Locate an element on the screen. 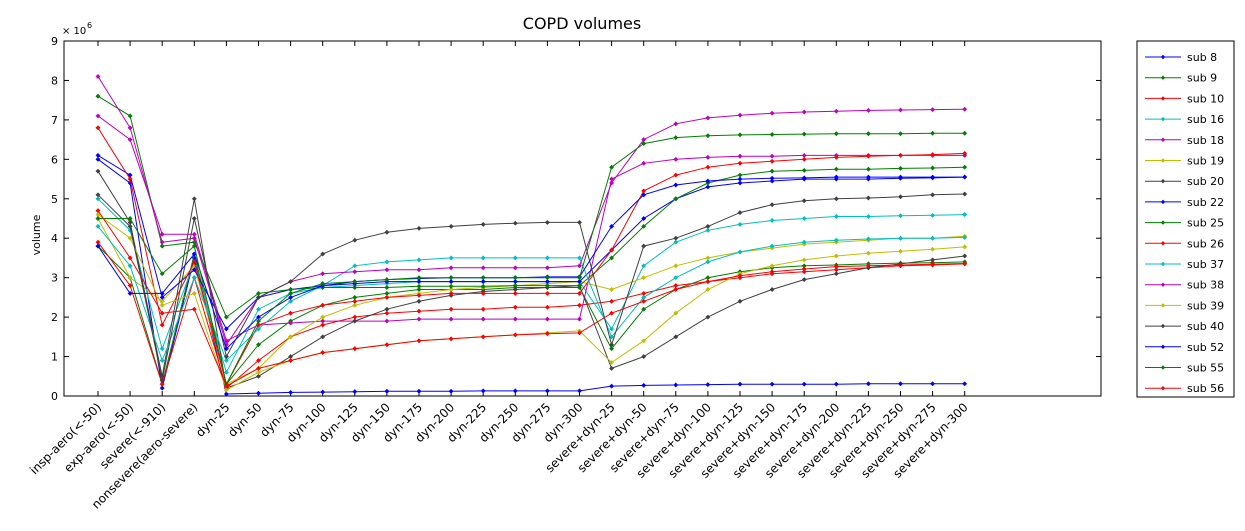 The height and width of the screenshot is (531, 1245). legend-entry: sub 39 is located at coordinates (1184, 305).